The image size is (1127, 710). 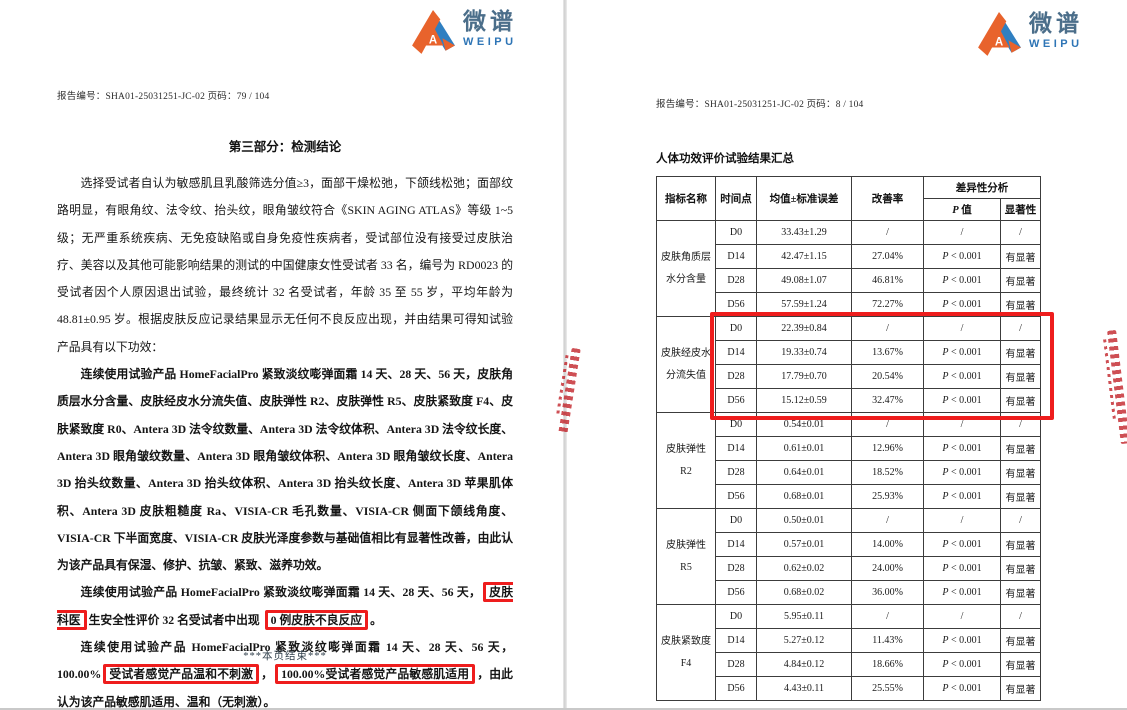 What do you see at coordinates (804, 352) in the screenshot?
I see `table-cell: 19.33±0.74` at bounding box center [804, 352].